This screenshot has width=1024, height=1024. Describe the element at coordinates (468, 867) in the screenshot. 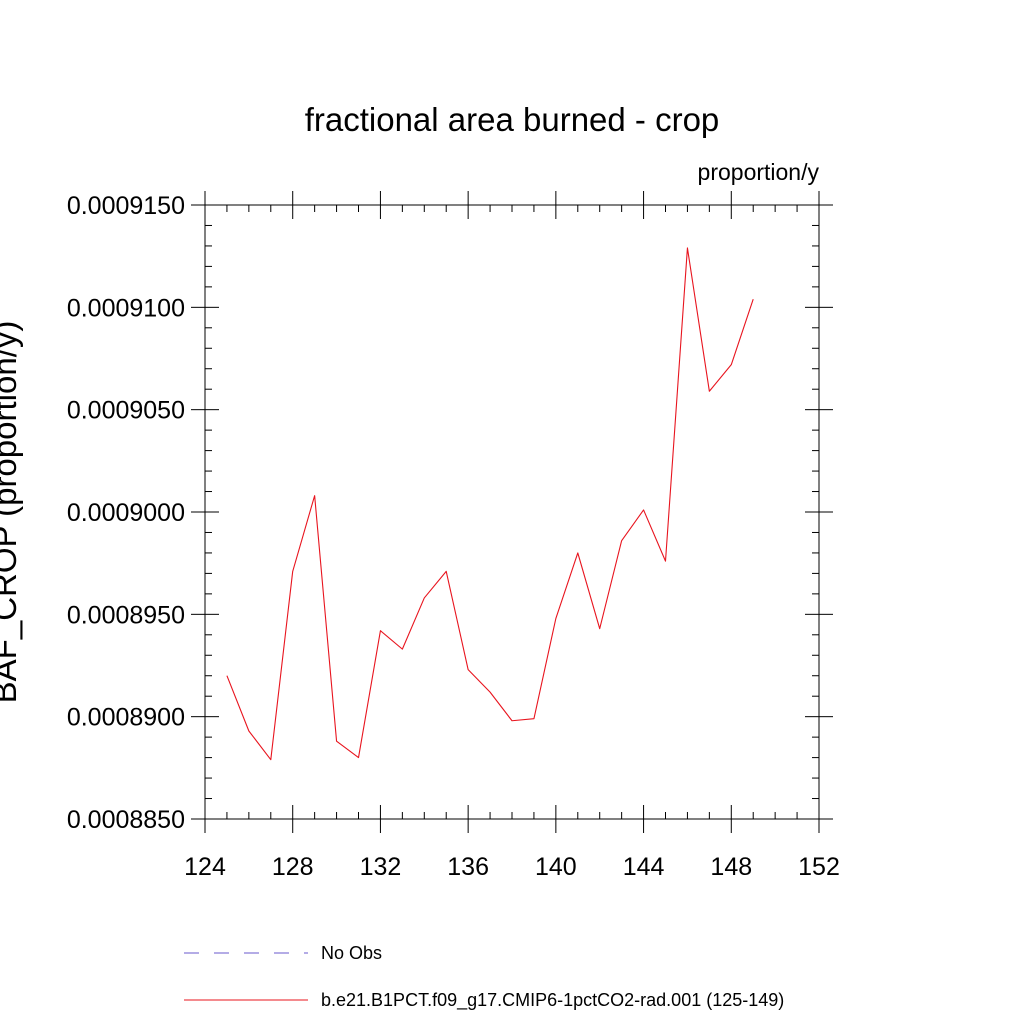

I see `x-tick-label: 136` at that location.